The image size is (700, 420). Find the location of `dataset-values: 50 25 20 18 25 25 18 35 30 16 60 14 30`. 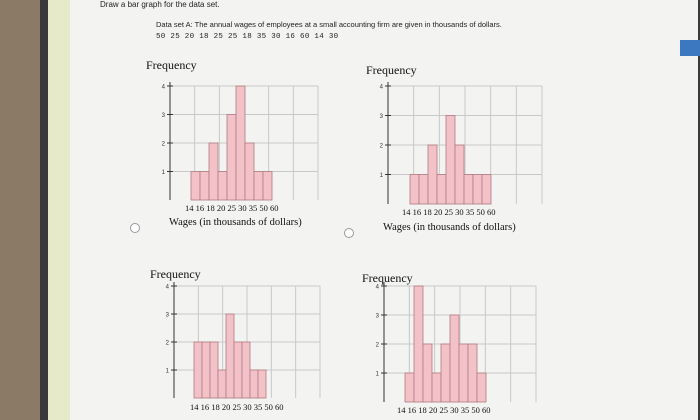

dataset-values: 50 25 20 18 25 25 18 35 30 16 60 14 30 is located at coordinates (247, 37).